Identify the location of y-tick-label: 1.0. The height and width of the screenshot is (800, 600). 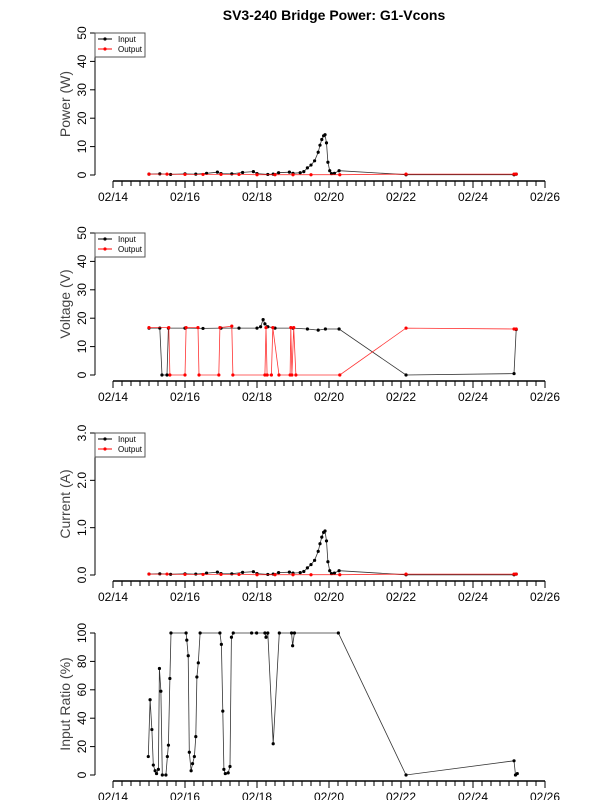
(82, 527).